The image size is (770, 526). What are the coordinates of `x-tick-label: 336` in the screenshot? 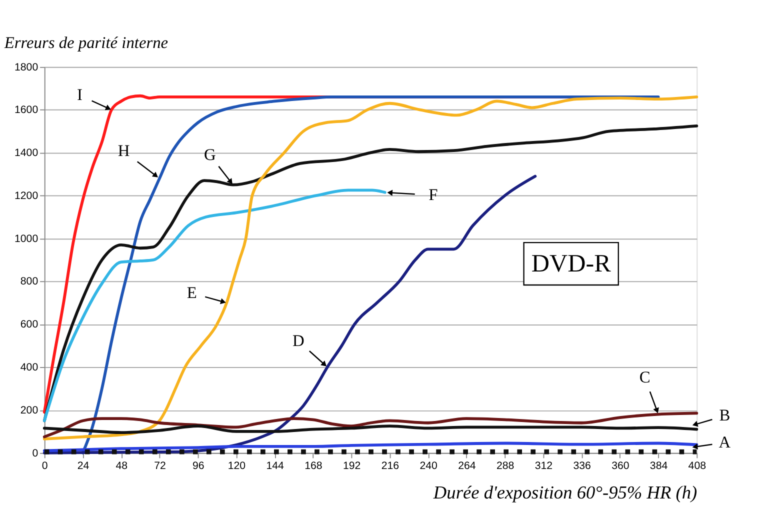 It's located at (582, 466).